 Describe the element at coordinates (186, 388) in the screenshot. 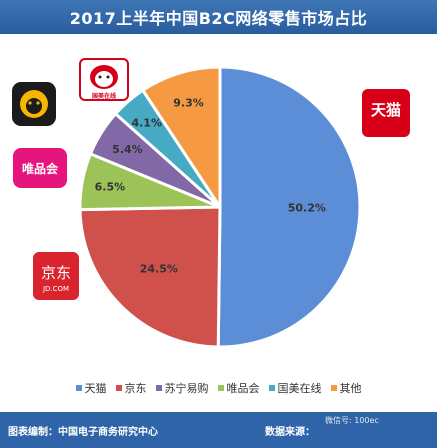

I see `legend-label: 苏宁易购` at that location.